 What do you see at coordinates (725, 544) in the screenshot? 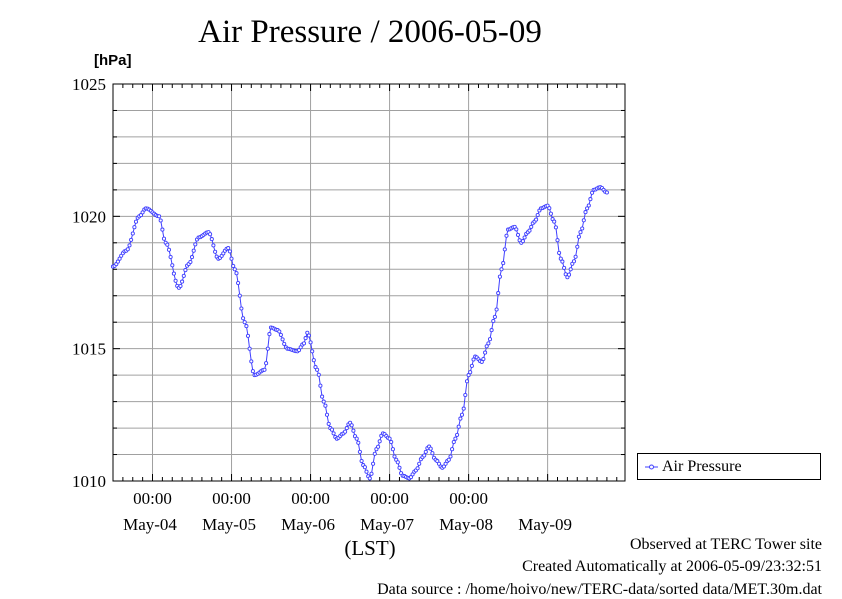
I see `footer-observed: Observed at TERC Tower site` at bounding box center [725, 544].